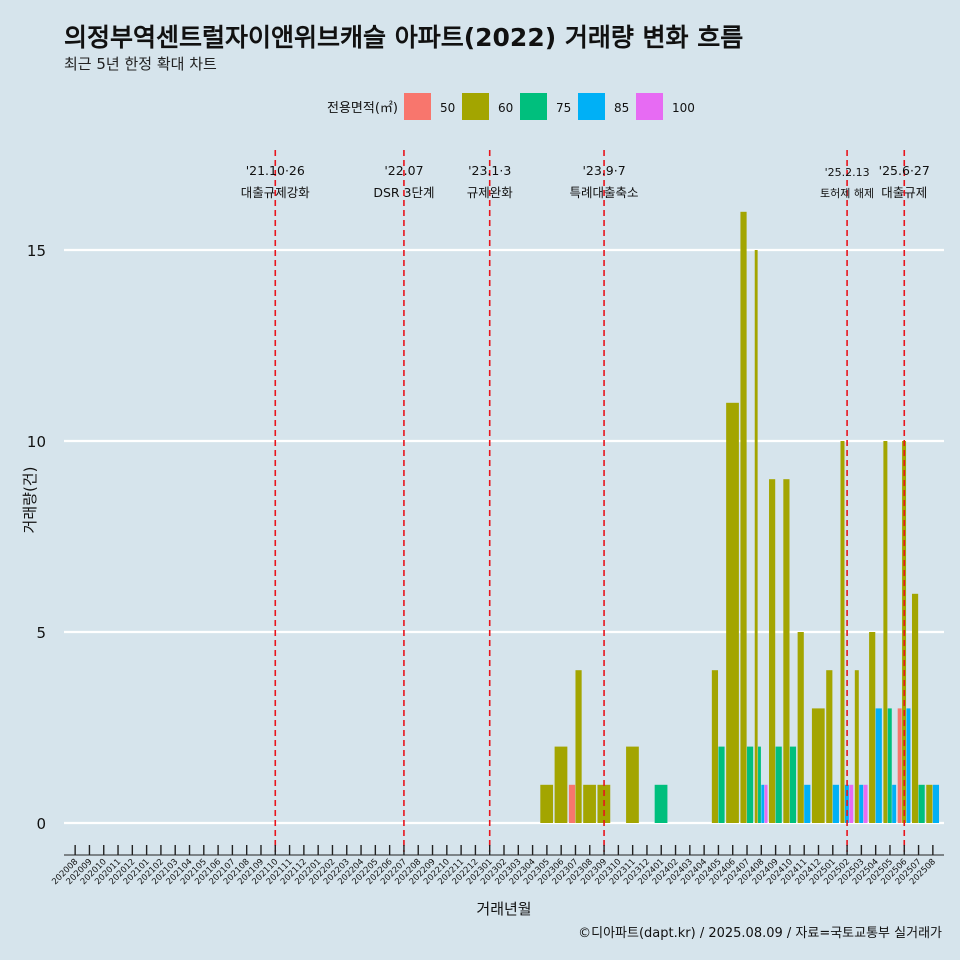  What do you see at coordinates (847, 193) in the screenshot?
I see `event-label: 토허제 해제` at bounding box center [847, 193].